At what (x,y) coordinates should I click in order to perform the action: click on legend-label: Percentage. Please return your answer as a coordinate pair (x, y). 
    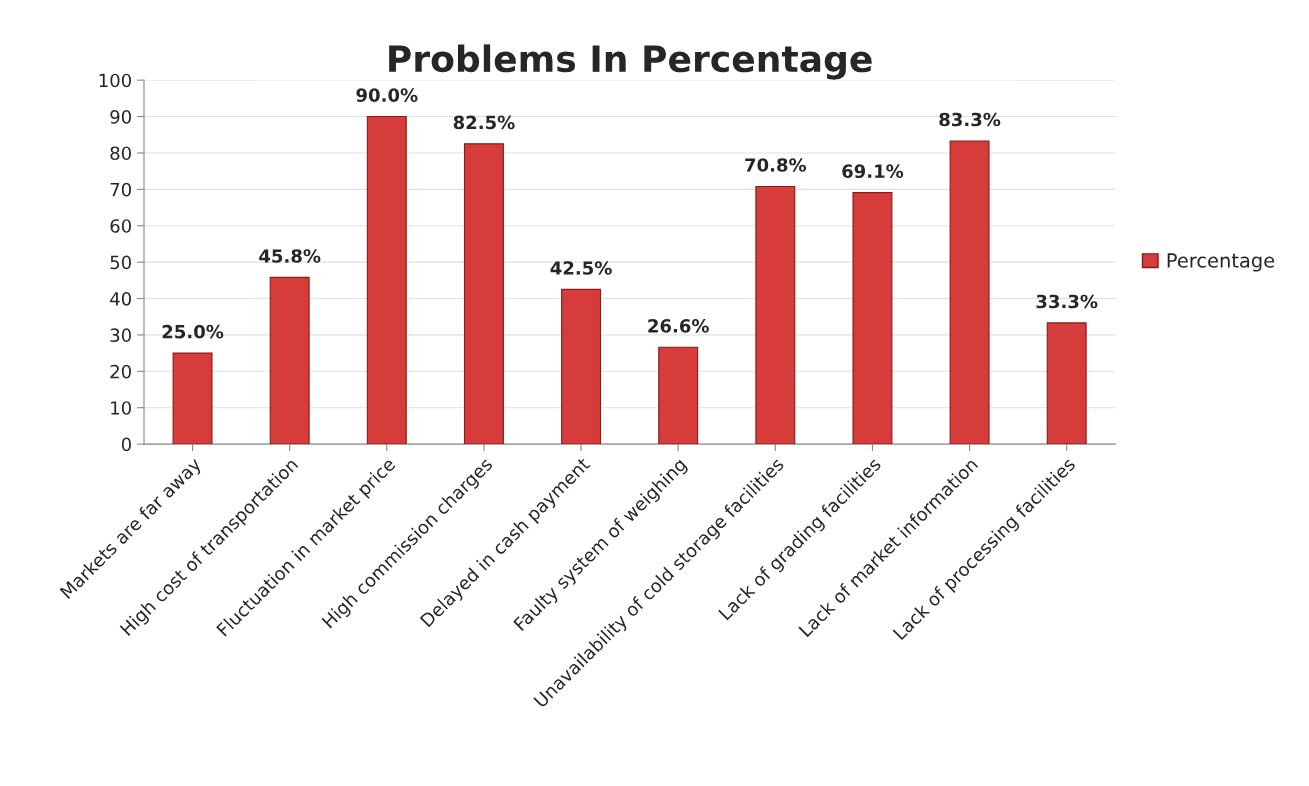
    Looking at the image, I should click on (1221, 262).